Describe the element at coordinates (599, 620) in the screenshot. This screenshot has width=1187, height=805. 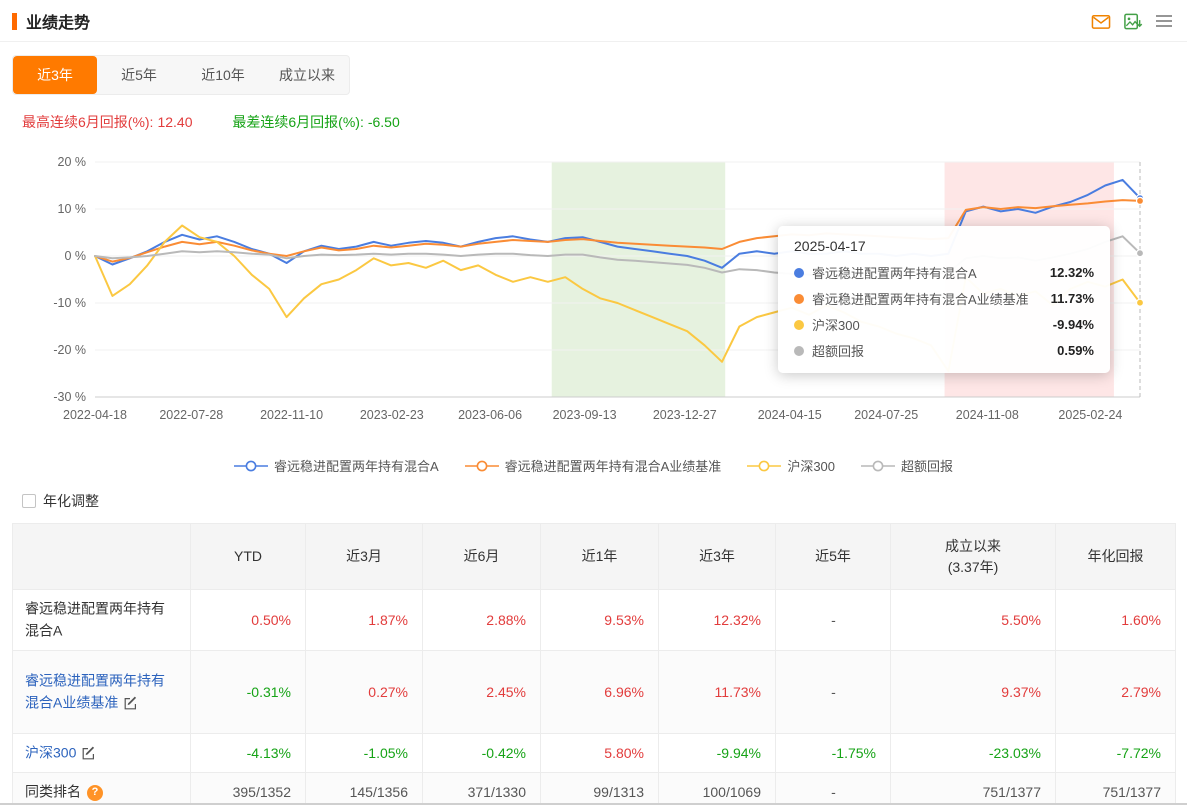
I see `table-cell: 9.53%` at that location.